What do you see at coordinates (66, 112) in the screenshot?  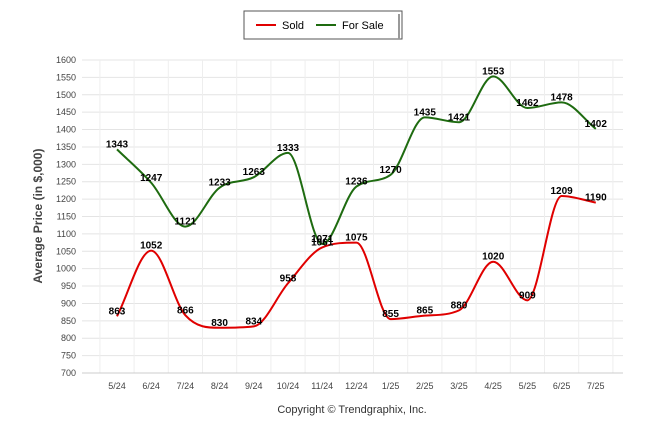 I see `y-tick-label: 1450` at bounding box center [66, 112].